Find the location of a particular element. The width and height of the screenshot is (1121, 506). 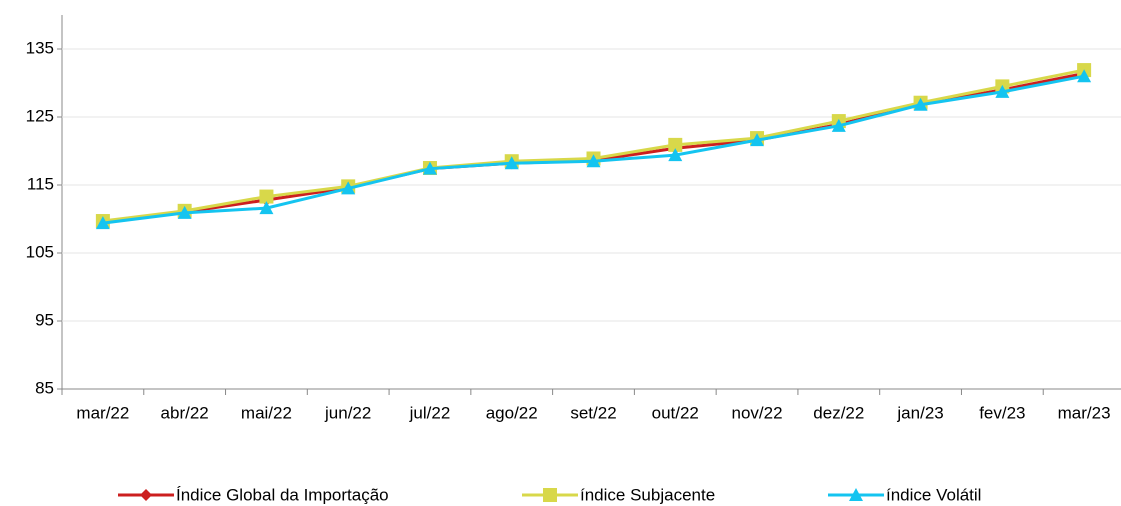

legend-label: índice Volátil is located at coordinates (933, 494).